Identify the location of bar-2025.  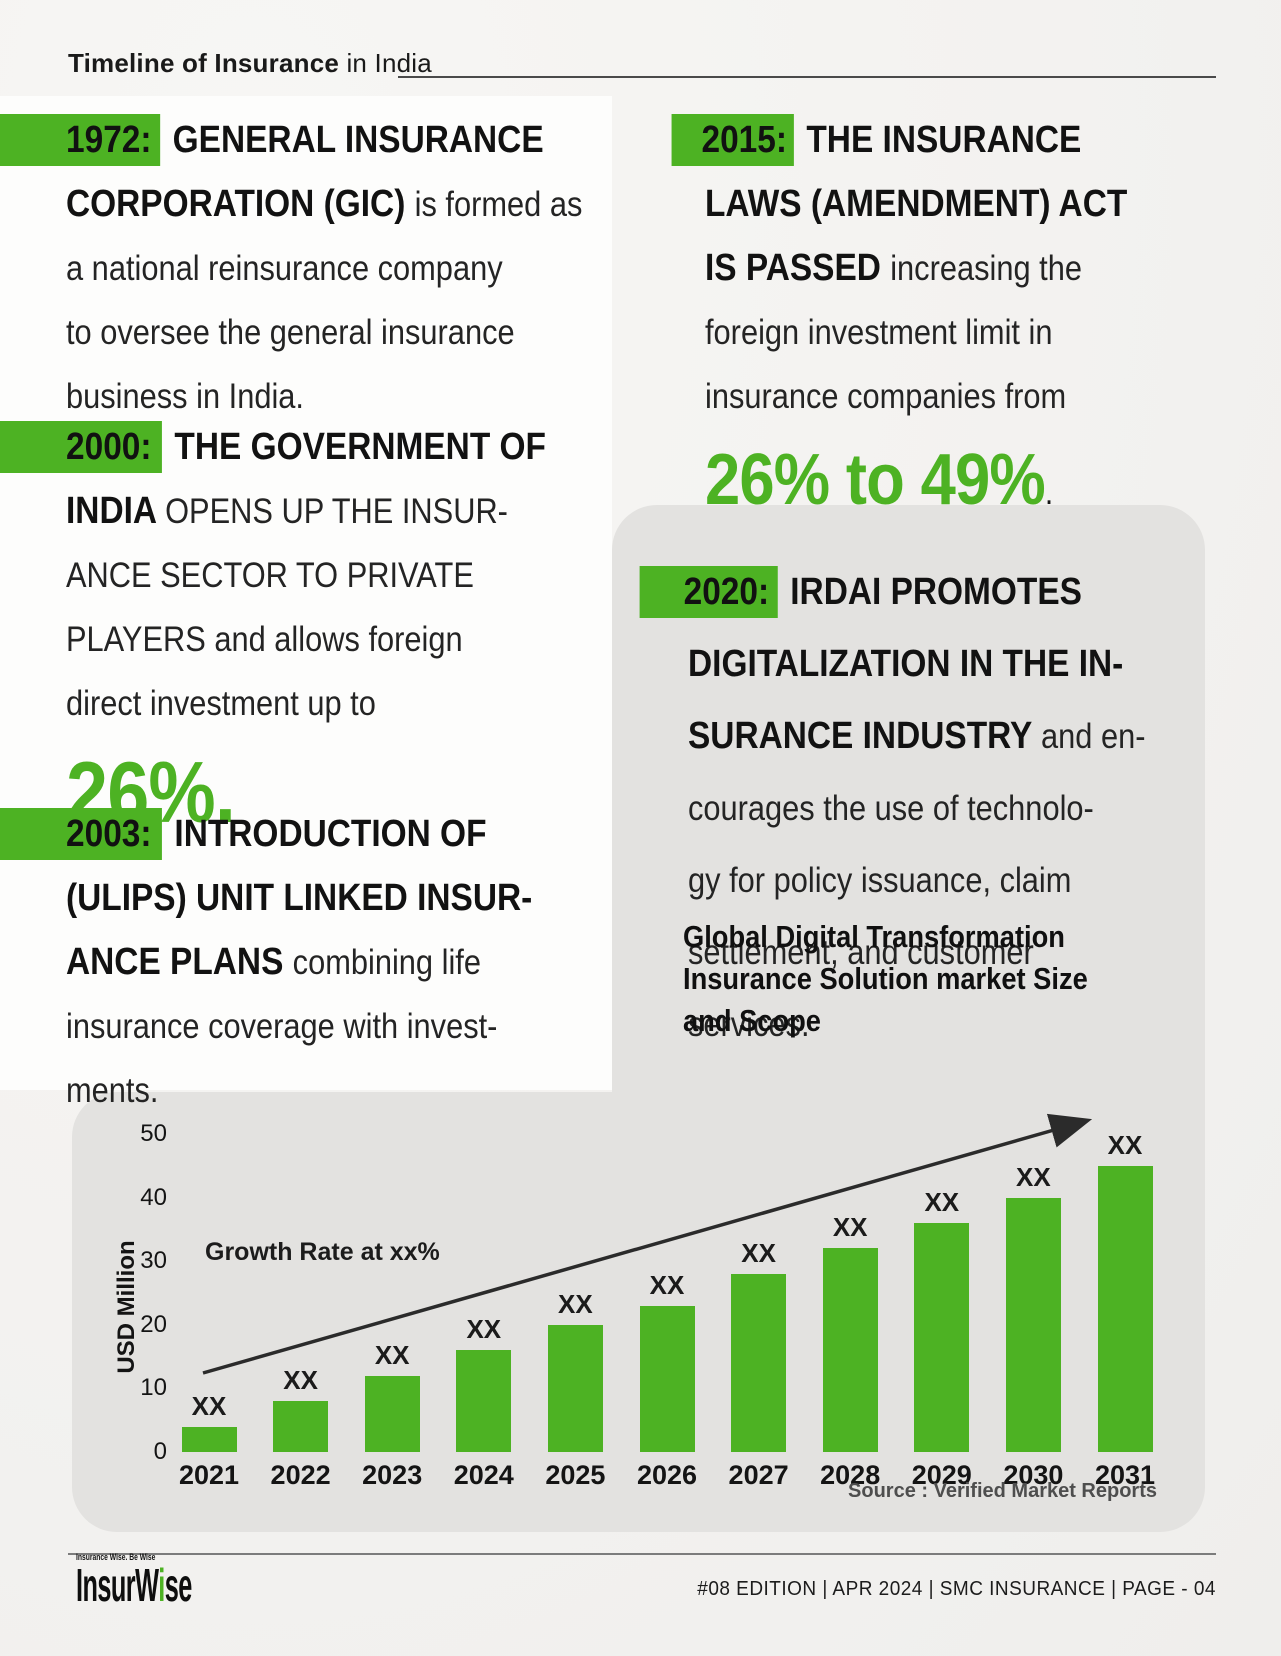
(575, 1388).